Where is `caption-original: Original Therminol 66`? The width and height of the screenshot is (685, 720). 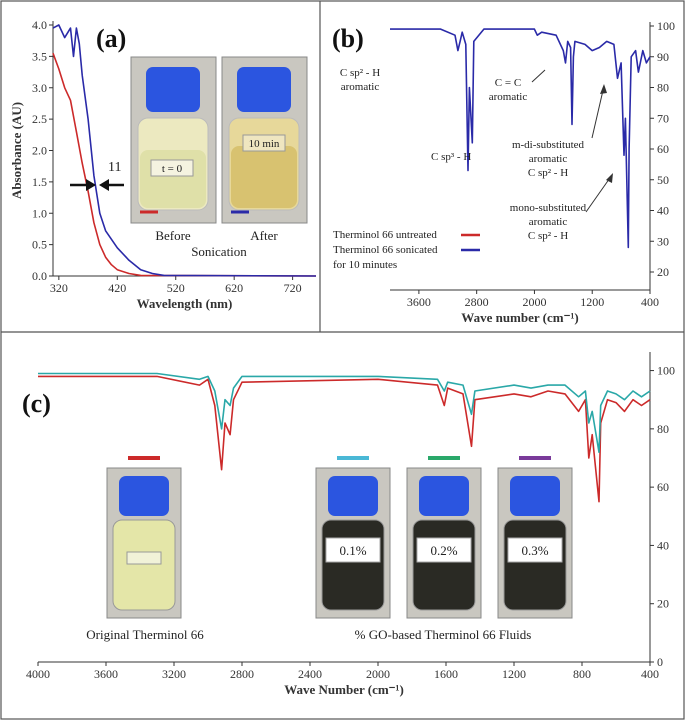 caption-original: Original Therminol 66 is located at coordinates (145, 634).